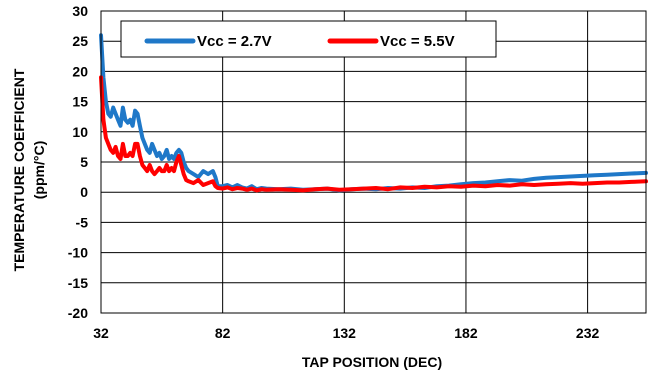  I want to click on y-tick-label: 25, so click(80, 41).